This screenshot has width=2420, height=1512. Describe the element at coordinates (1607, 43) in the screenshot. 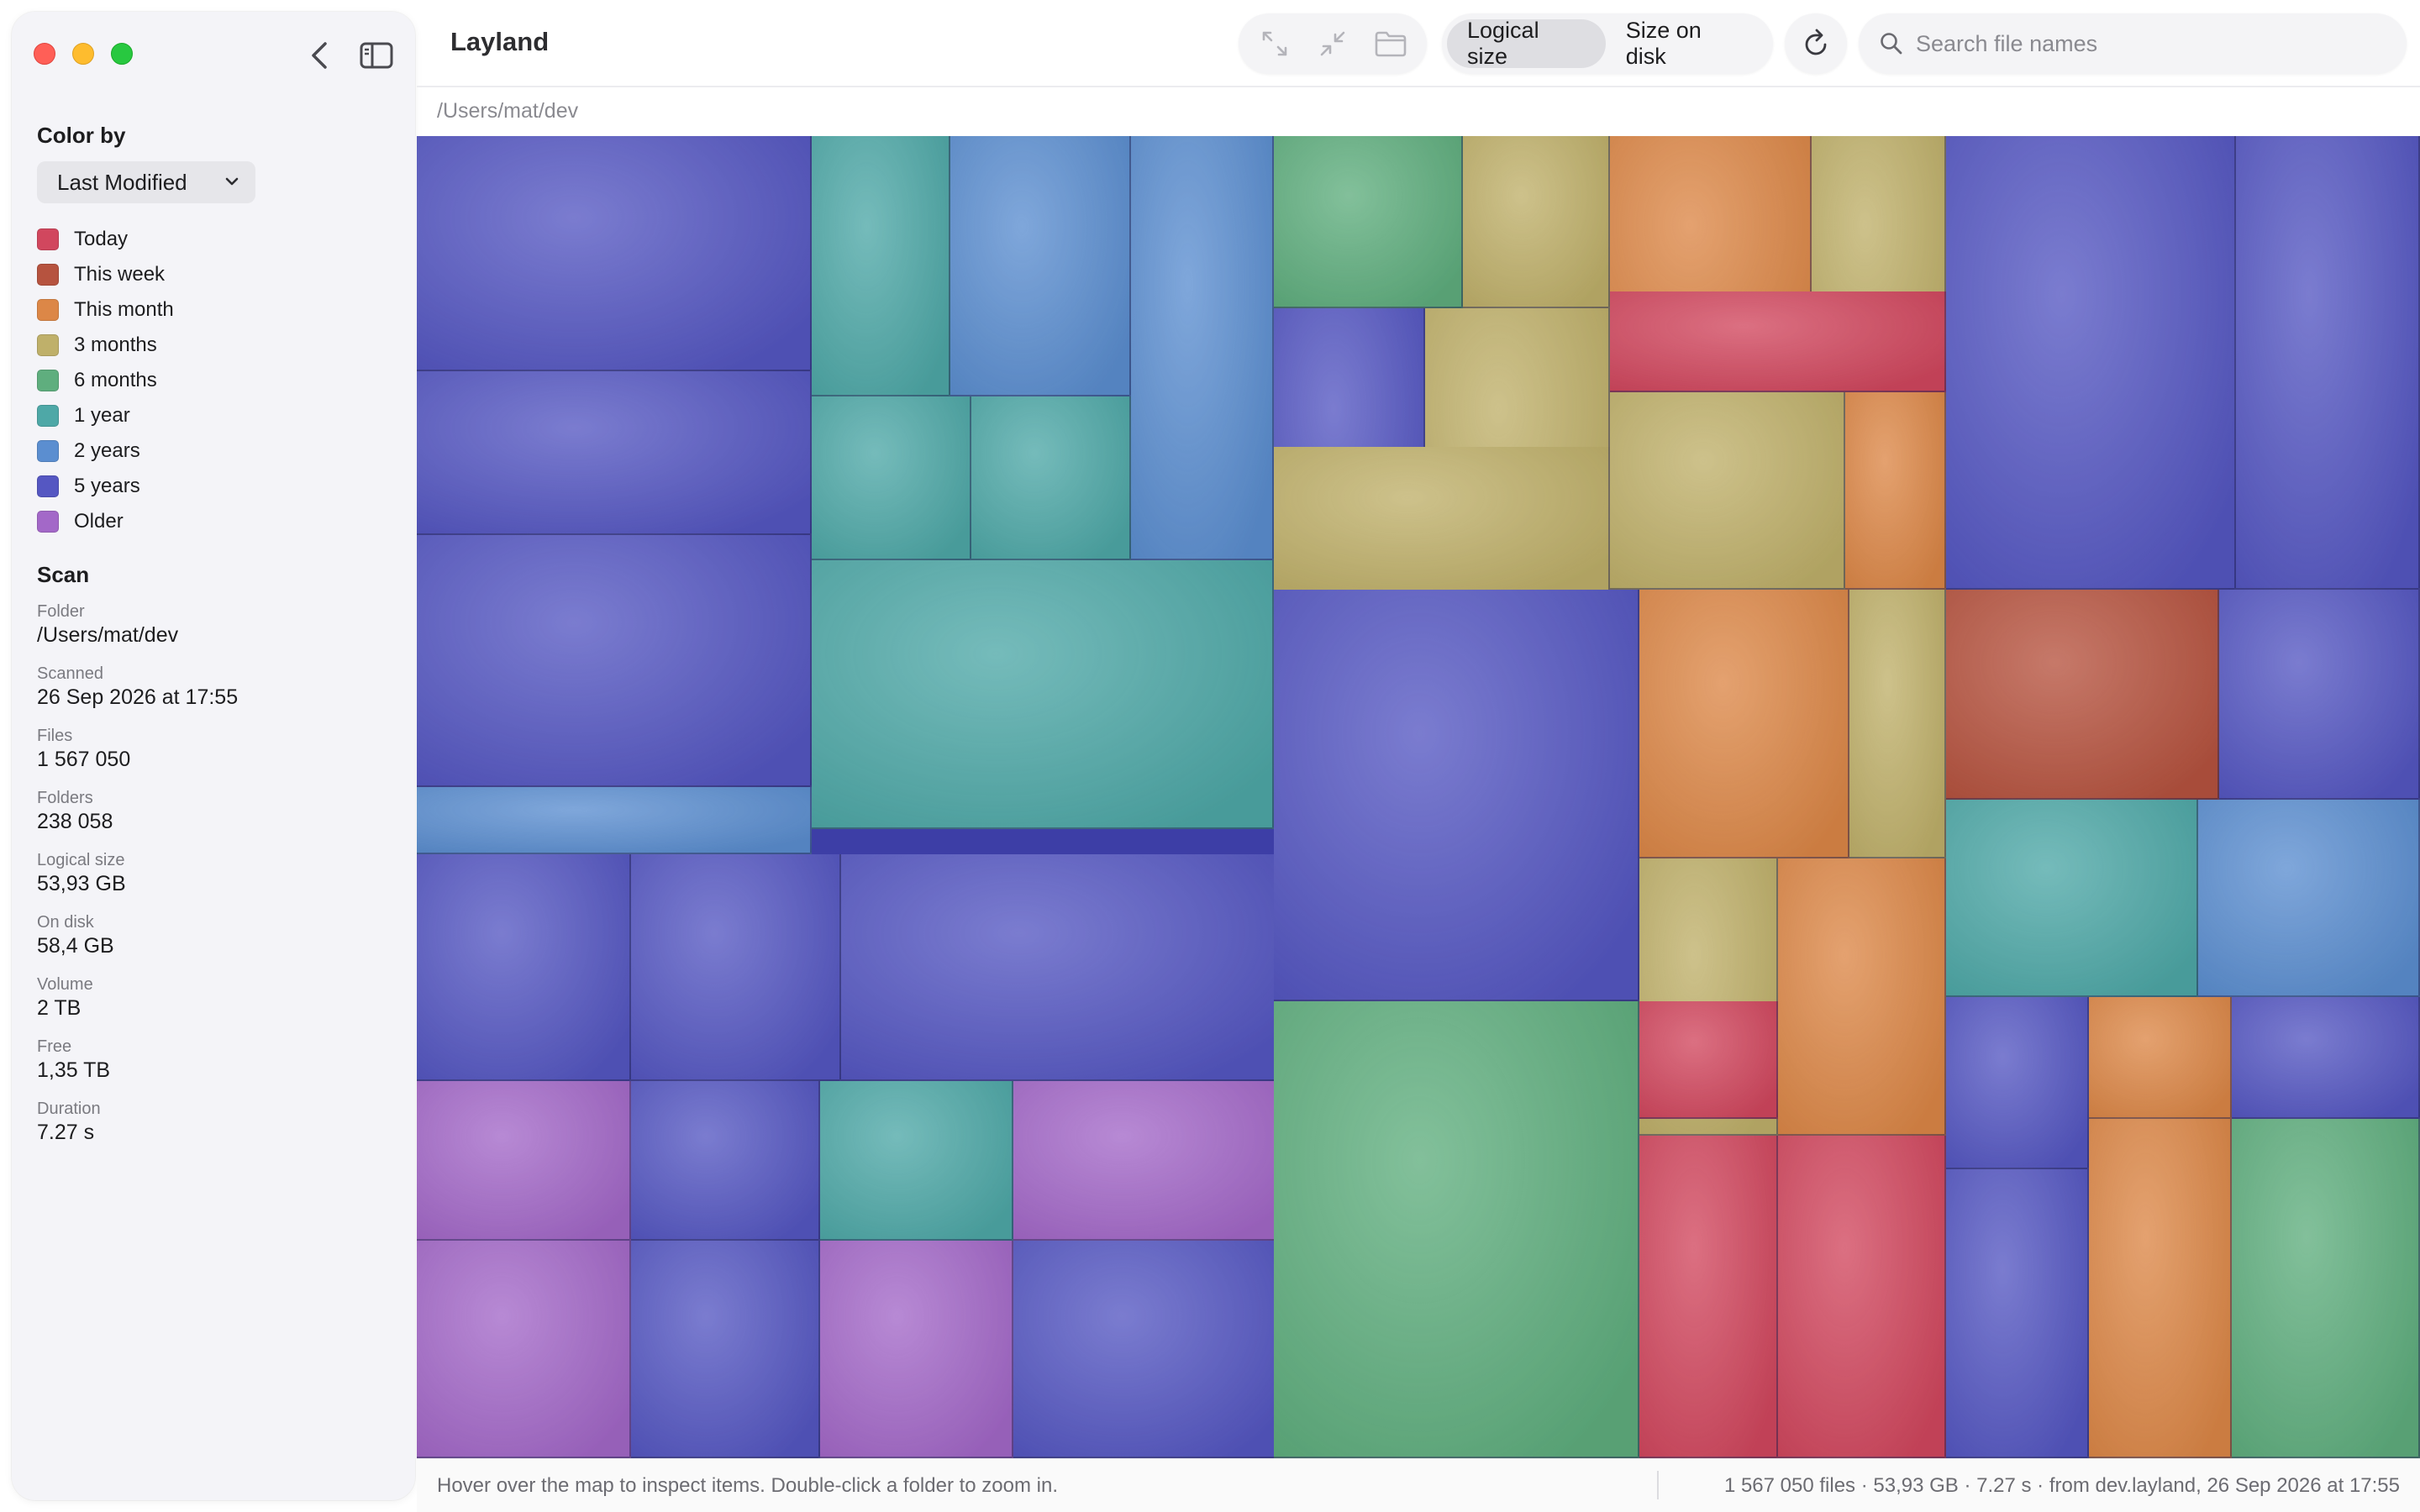

I see `size-mode-segmented-control: Logical size Size on disk` at that location.